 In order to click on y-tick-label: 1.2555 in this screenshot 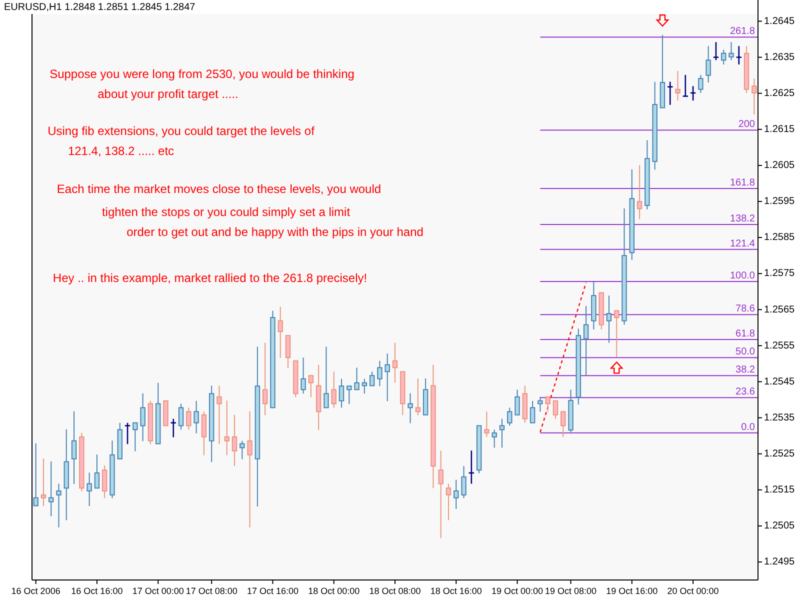, I will do `click(780, 346)`.